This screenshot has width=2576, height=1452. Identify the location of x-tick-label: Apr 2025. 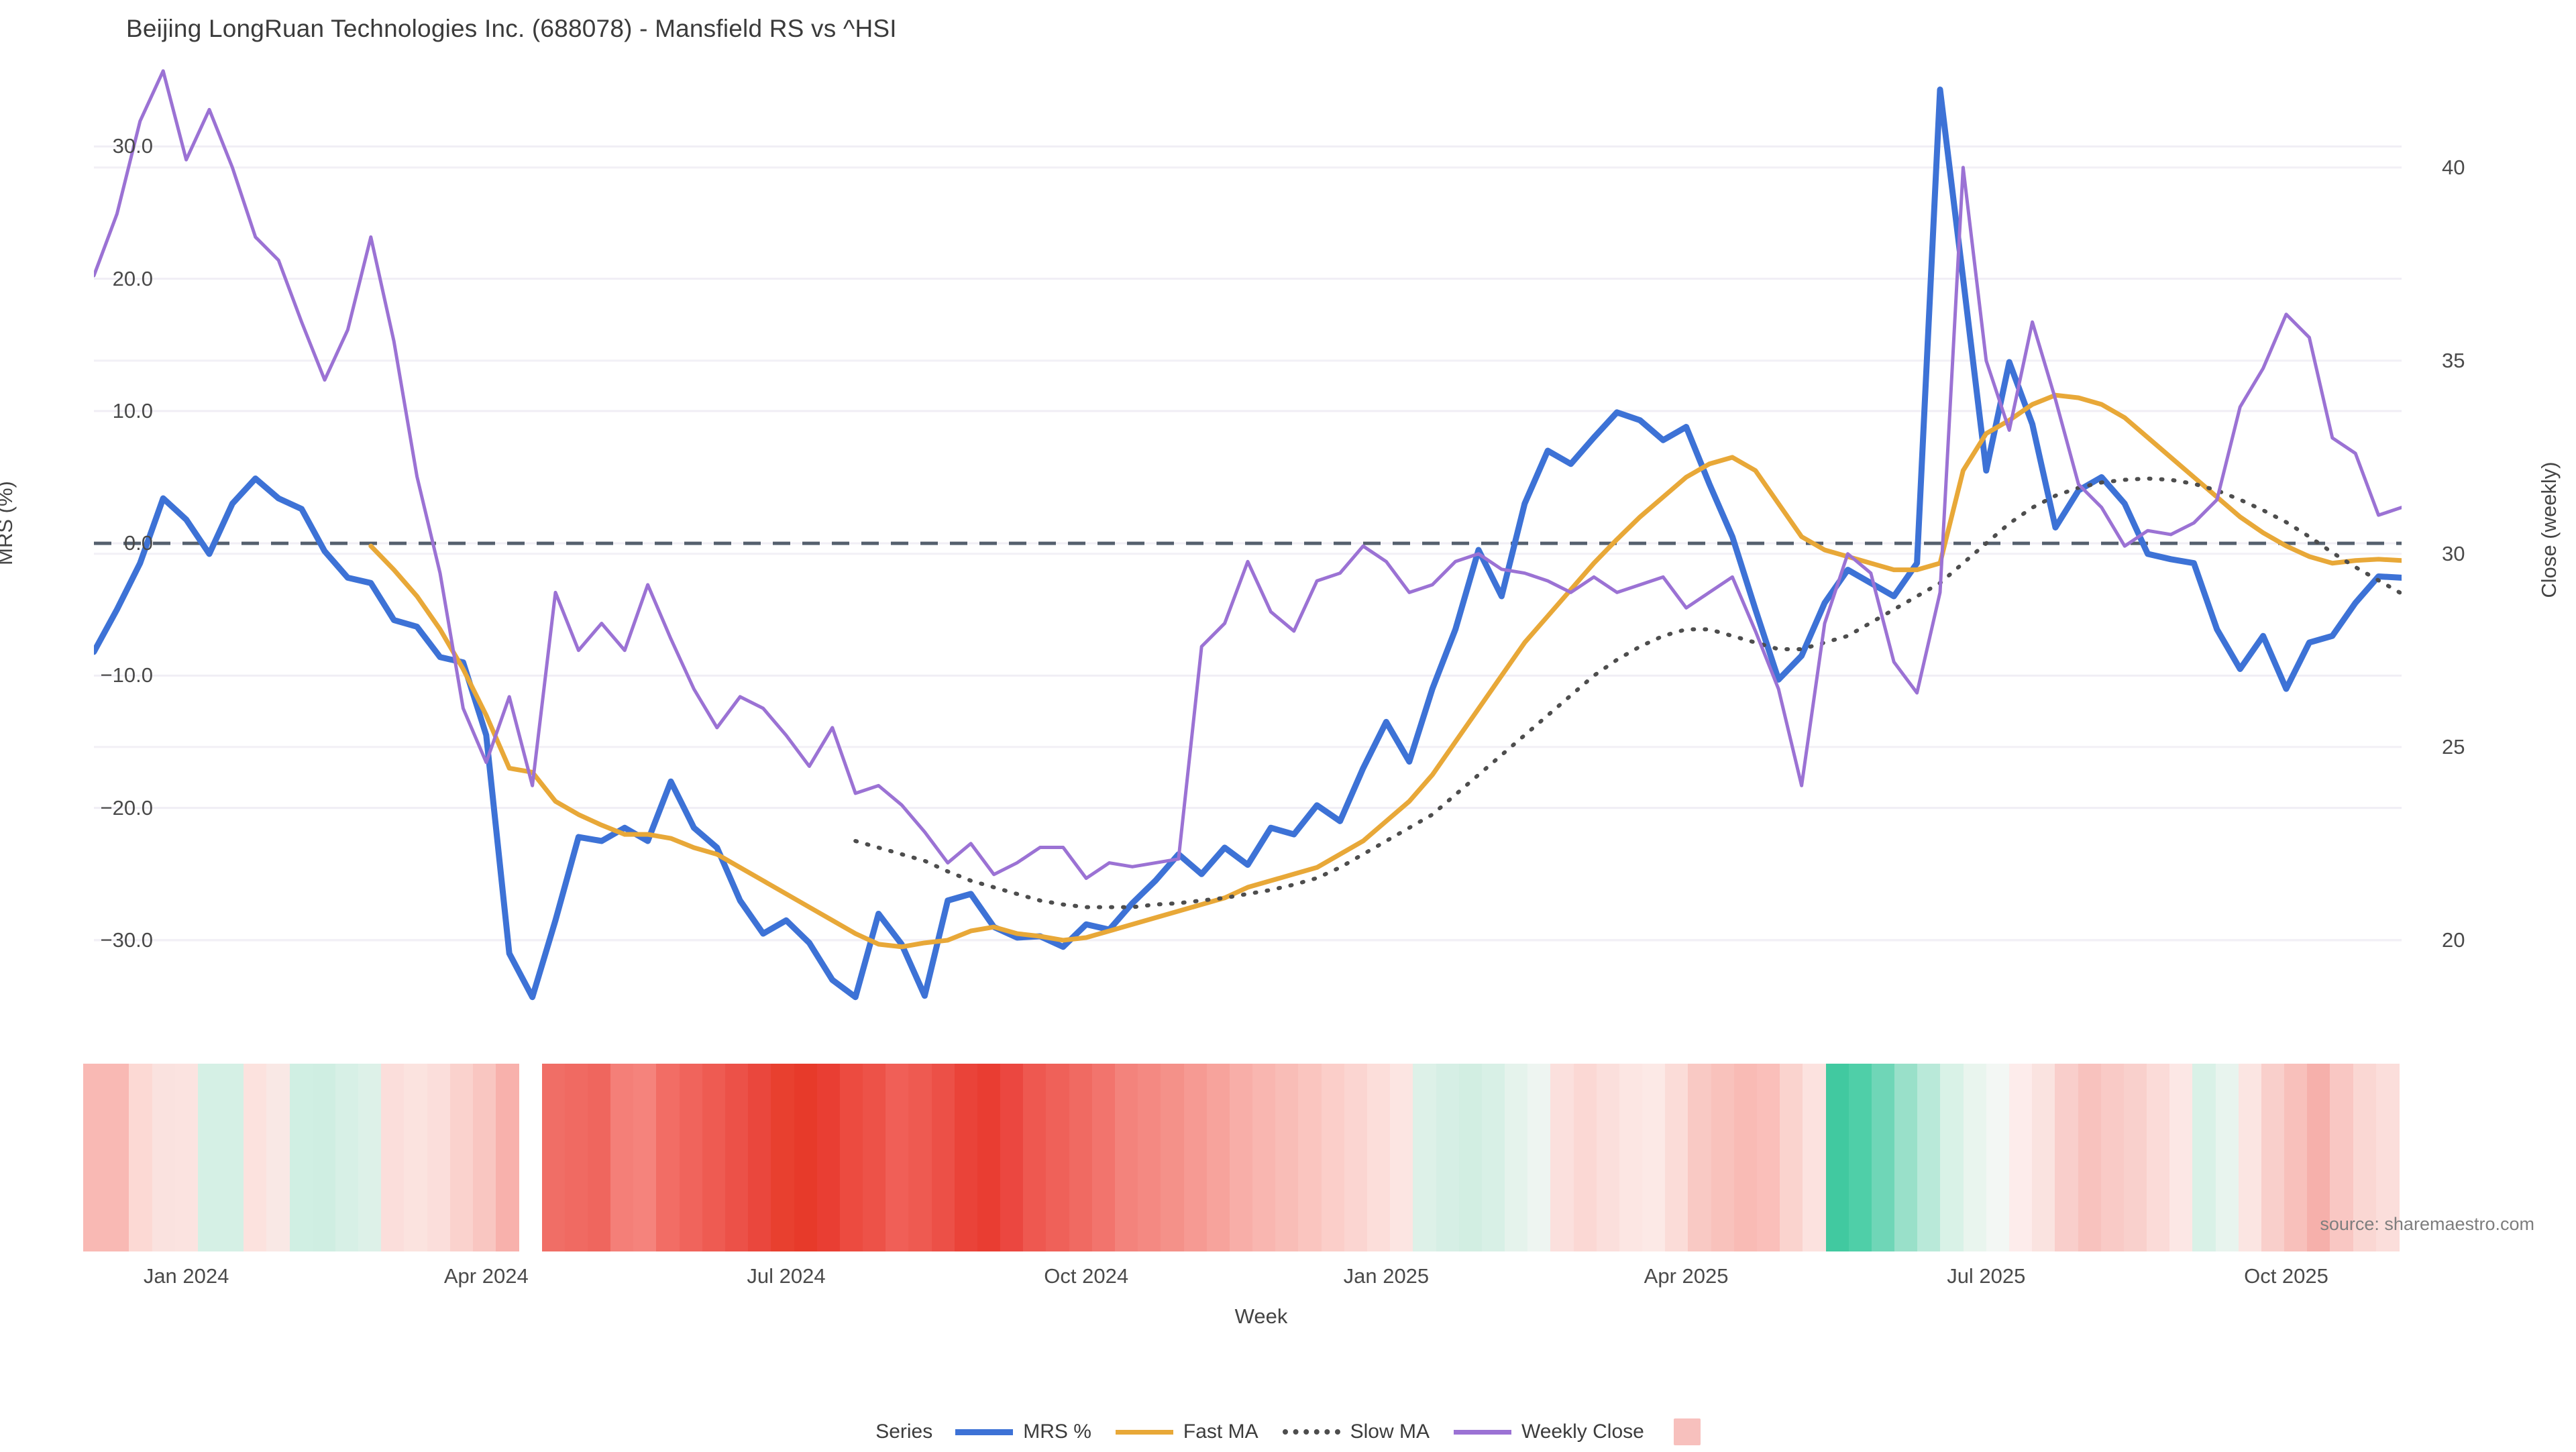
(1686, 1276).